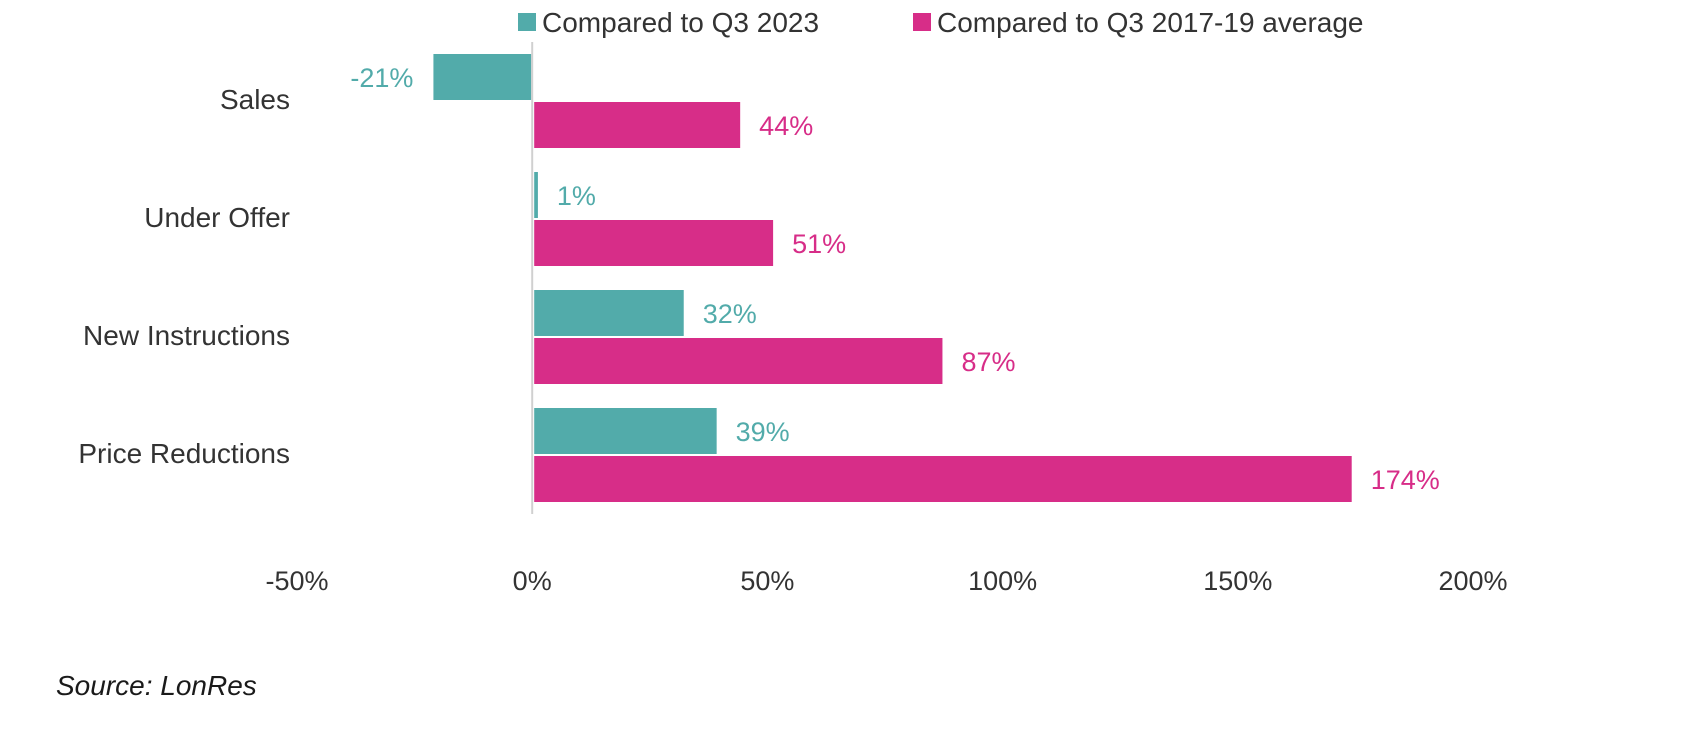 The width and height of the screenshot is (1694, 748). What do you see at coordinates (988, 362) in the screenshot?
I see `data-label: 87%` at bounding box center [988, 362].